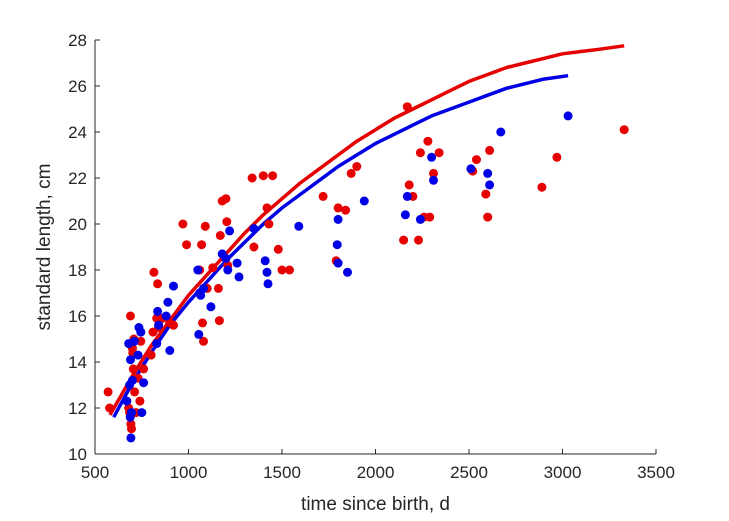 Image resolution: width=729 pixels, height=521 pixels. I want to click on y-axis-title: standard length, cm, so click(44, 247).